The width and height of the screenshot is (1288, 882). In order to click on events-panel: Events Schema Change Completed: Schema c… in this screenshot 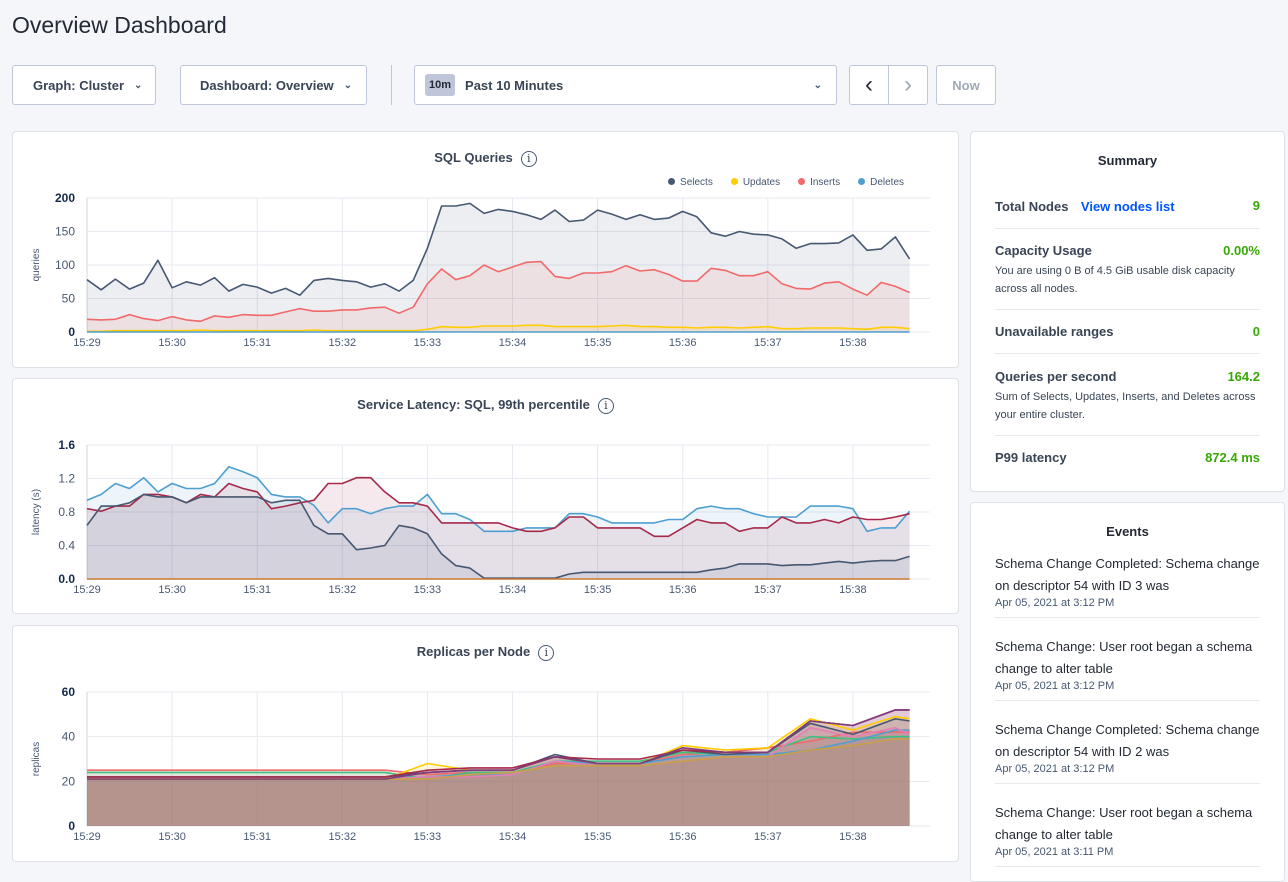, I will do `click(1127, 692)`.